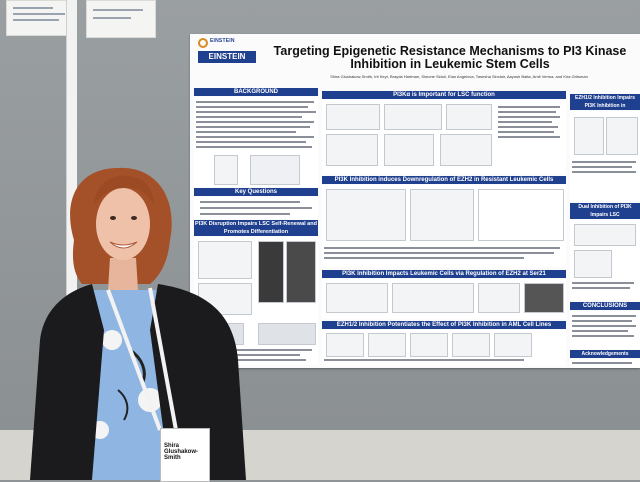  What do you see at coordinates (605, 363) in the screenshot?
I see `acknowledgements-text` at bounding box center [605, 363].